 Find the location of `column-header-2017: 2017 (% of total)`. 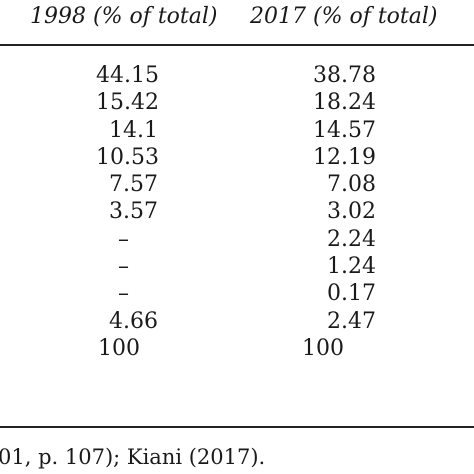

column-header-2017: 2017 (% of total) is located at coordinates (344, 16).